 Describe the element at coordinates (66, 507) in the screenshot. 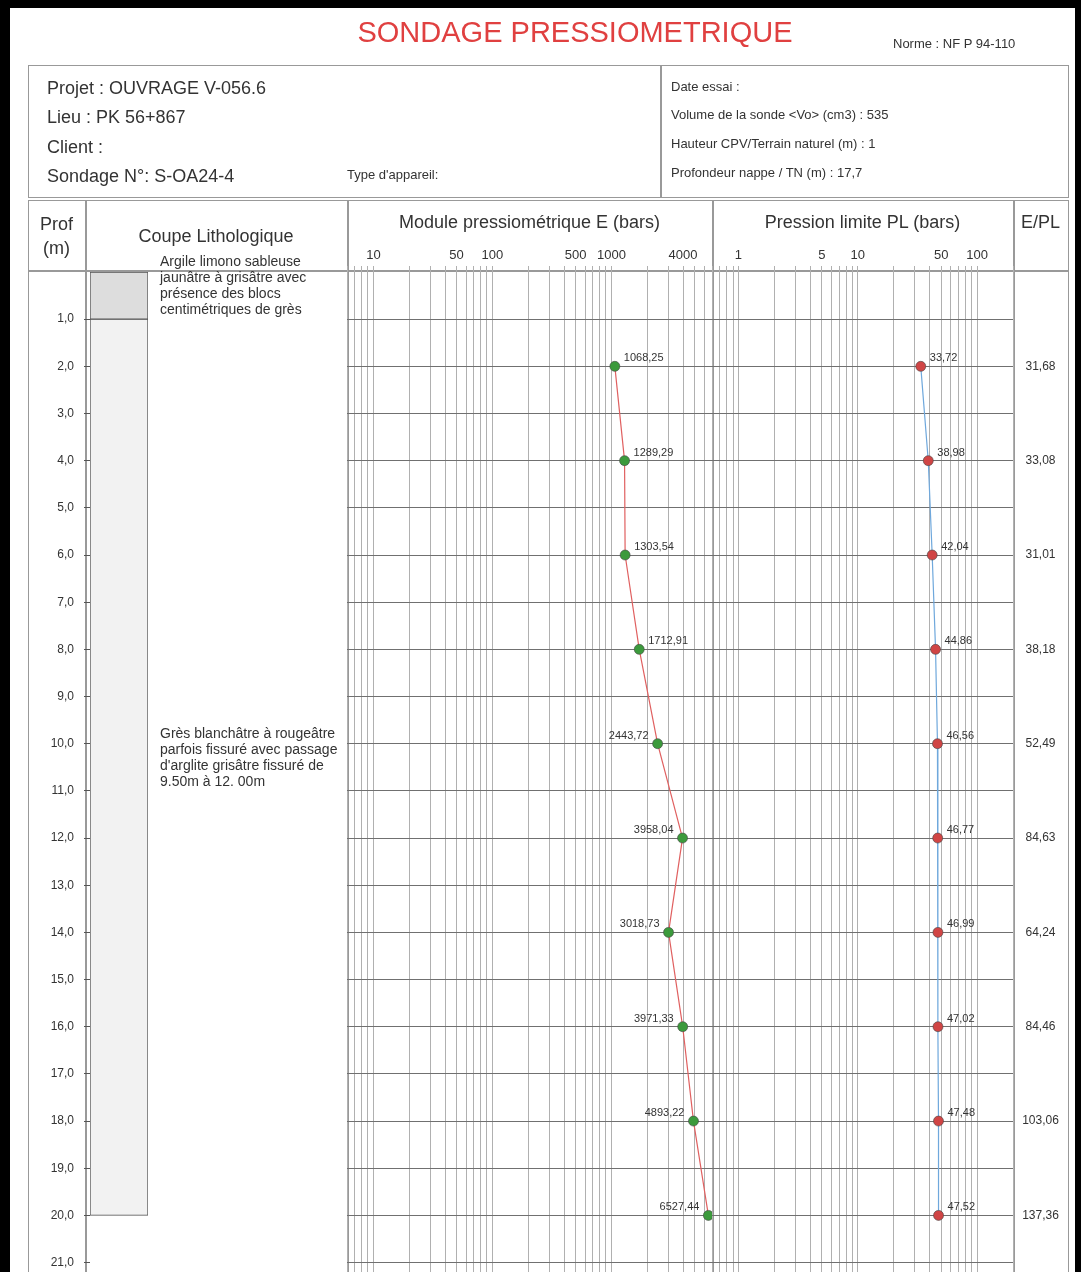

I see `y-tick-label: 5,0` at that location.